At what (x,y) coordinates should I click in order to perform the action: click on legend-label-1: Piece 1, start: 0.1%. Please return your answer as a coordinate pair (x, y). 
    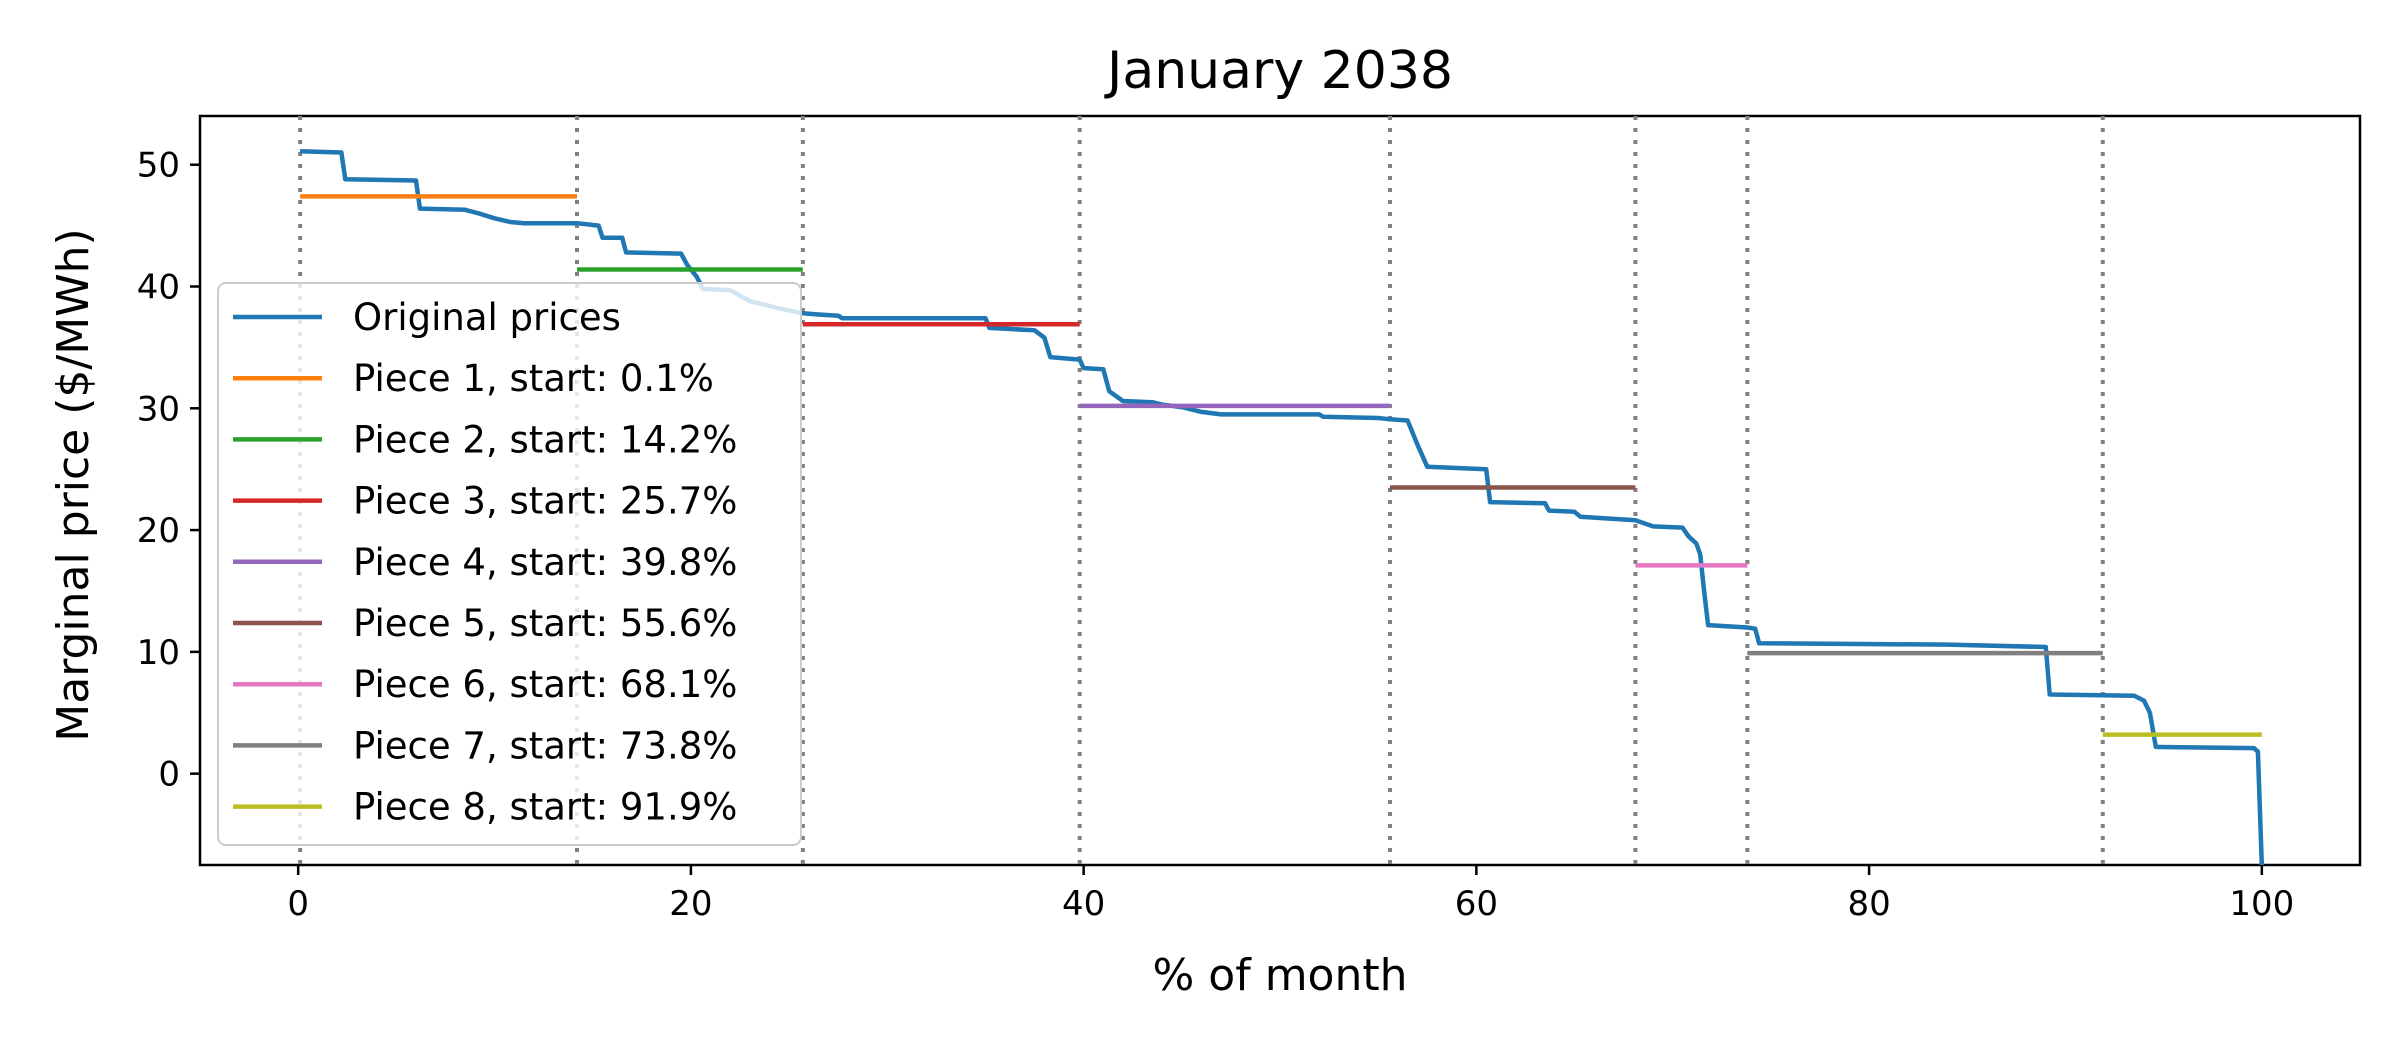
    Looking at the image, I should click on (533, 378).